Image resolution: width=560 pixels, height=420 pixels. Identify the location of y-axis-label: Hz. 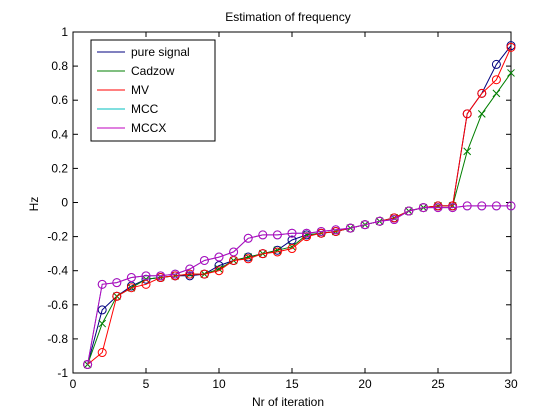
(34, 204).